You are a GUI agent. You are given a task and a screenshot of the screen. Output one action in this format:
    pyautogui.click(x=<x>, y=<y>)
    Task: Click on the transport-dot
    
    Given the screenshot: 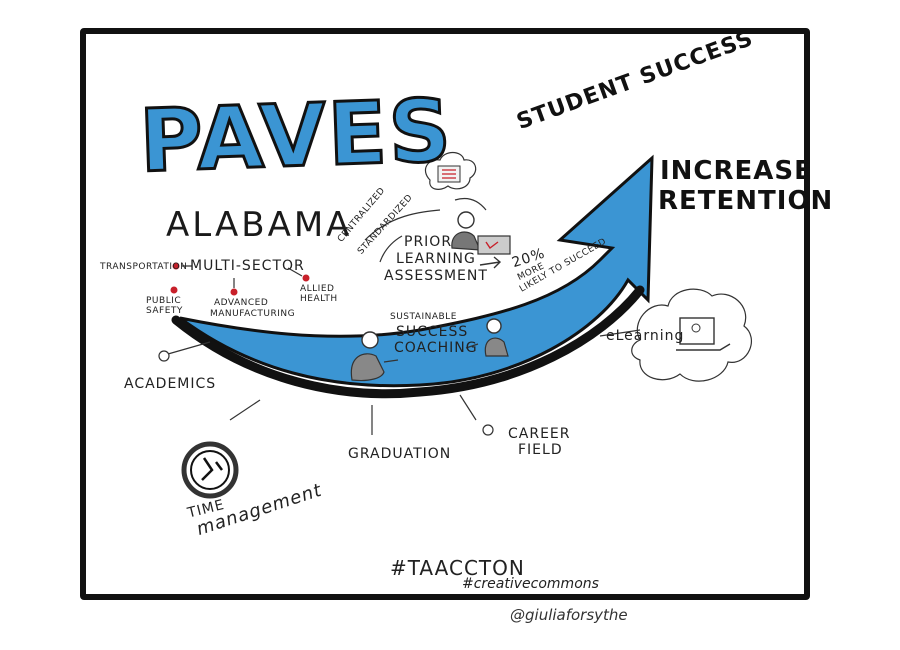 What is the action you would take?
    pyautogui.click(x=176, y=266)
    